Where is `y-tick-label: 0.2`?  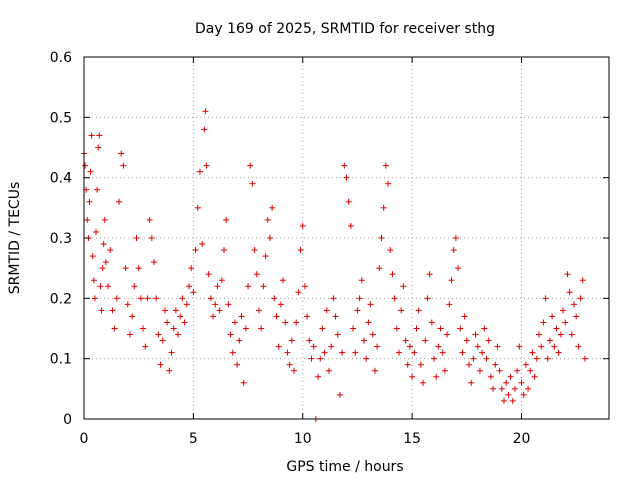
y-tick-label: 0.2 is located at coordinates (61, 299).